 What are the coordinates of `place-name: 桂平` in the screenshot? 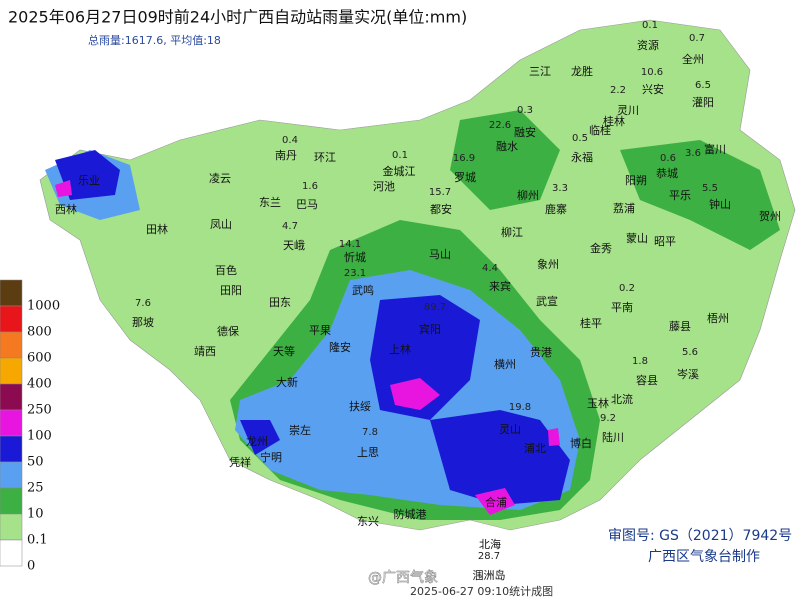 It's located at (591, 323).